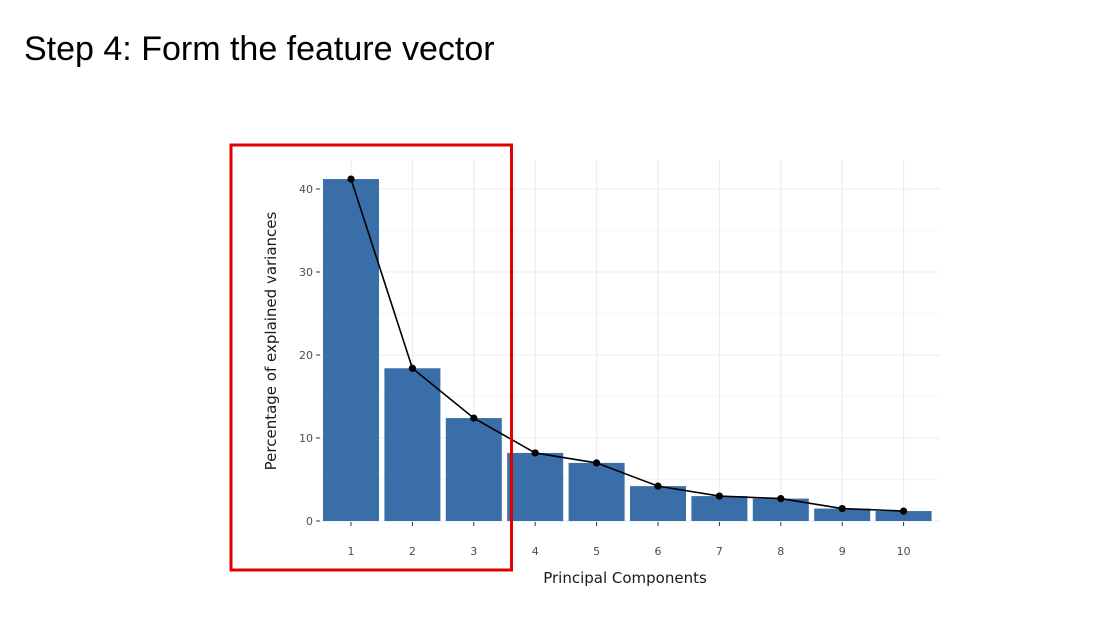 The image size is (1104, 620). Describe the element at coordinates (658, 551) in the screenshot. I see `x-tick-label: 6` at that location.